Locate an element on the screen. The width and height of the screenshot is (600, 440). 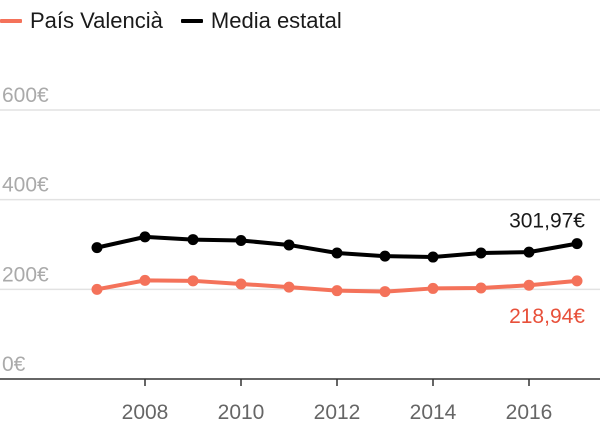
series-point-media-estatal-2008 is located at coordinates (145, 237).